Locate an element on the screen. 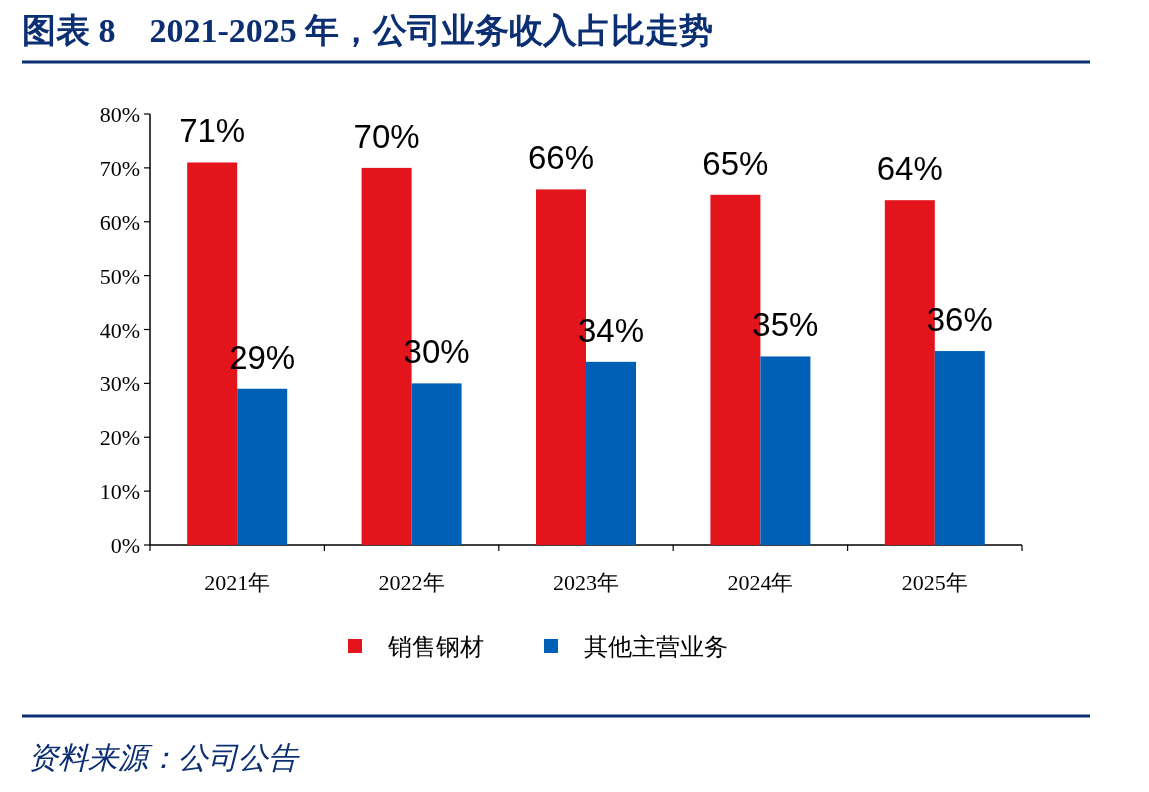  x-tick-label: 2024年 is located at coordinates (760, 582).